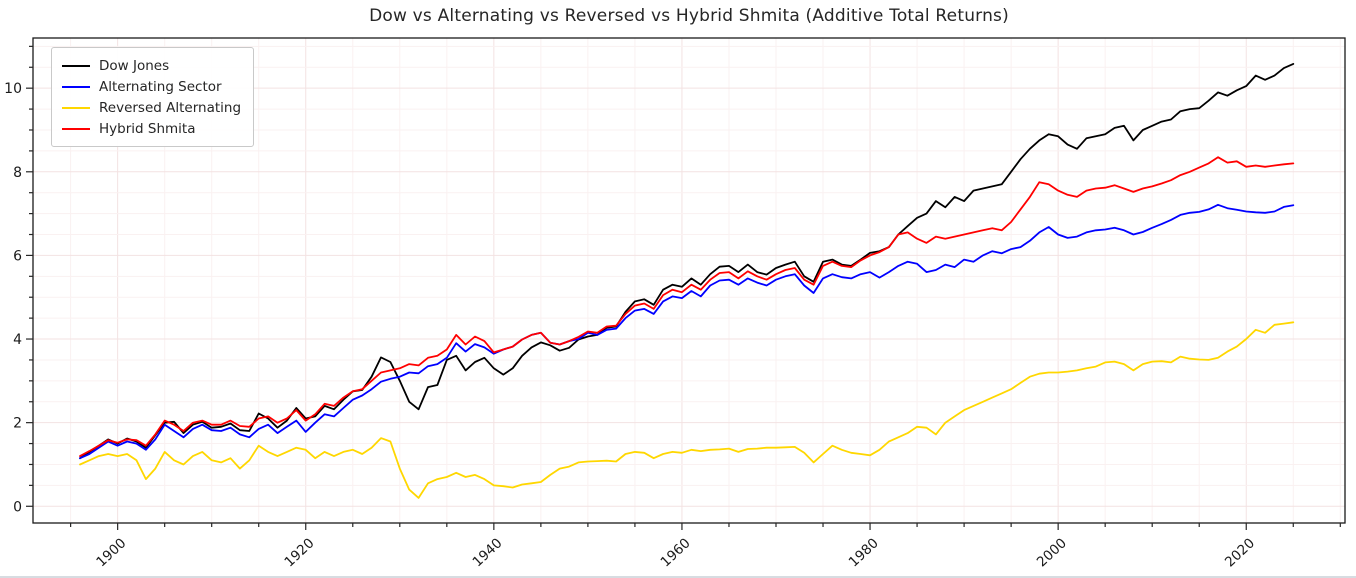 The image size is (1356, 578). I want to click on window-bottom-edge, so click(678, 577).